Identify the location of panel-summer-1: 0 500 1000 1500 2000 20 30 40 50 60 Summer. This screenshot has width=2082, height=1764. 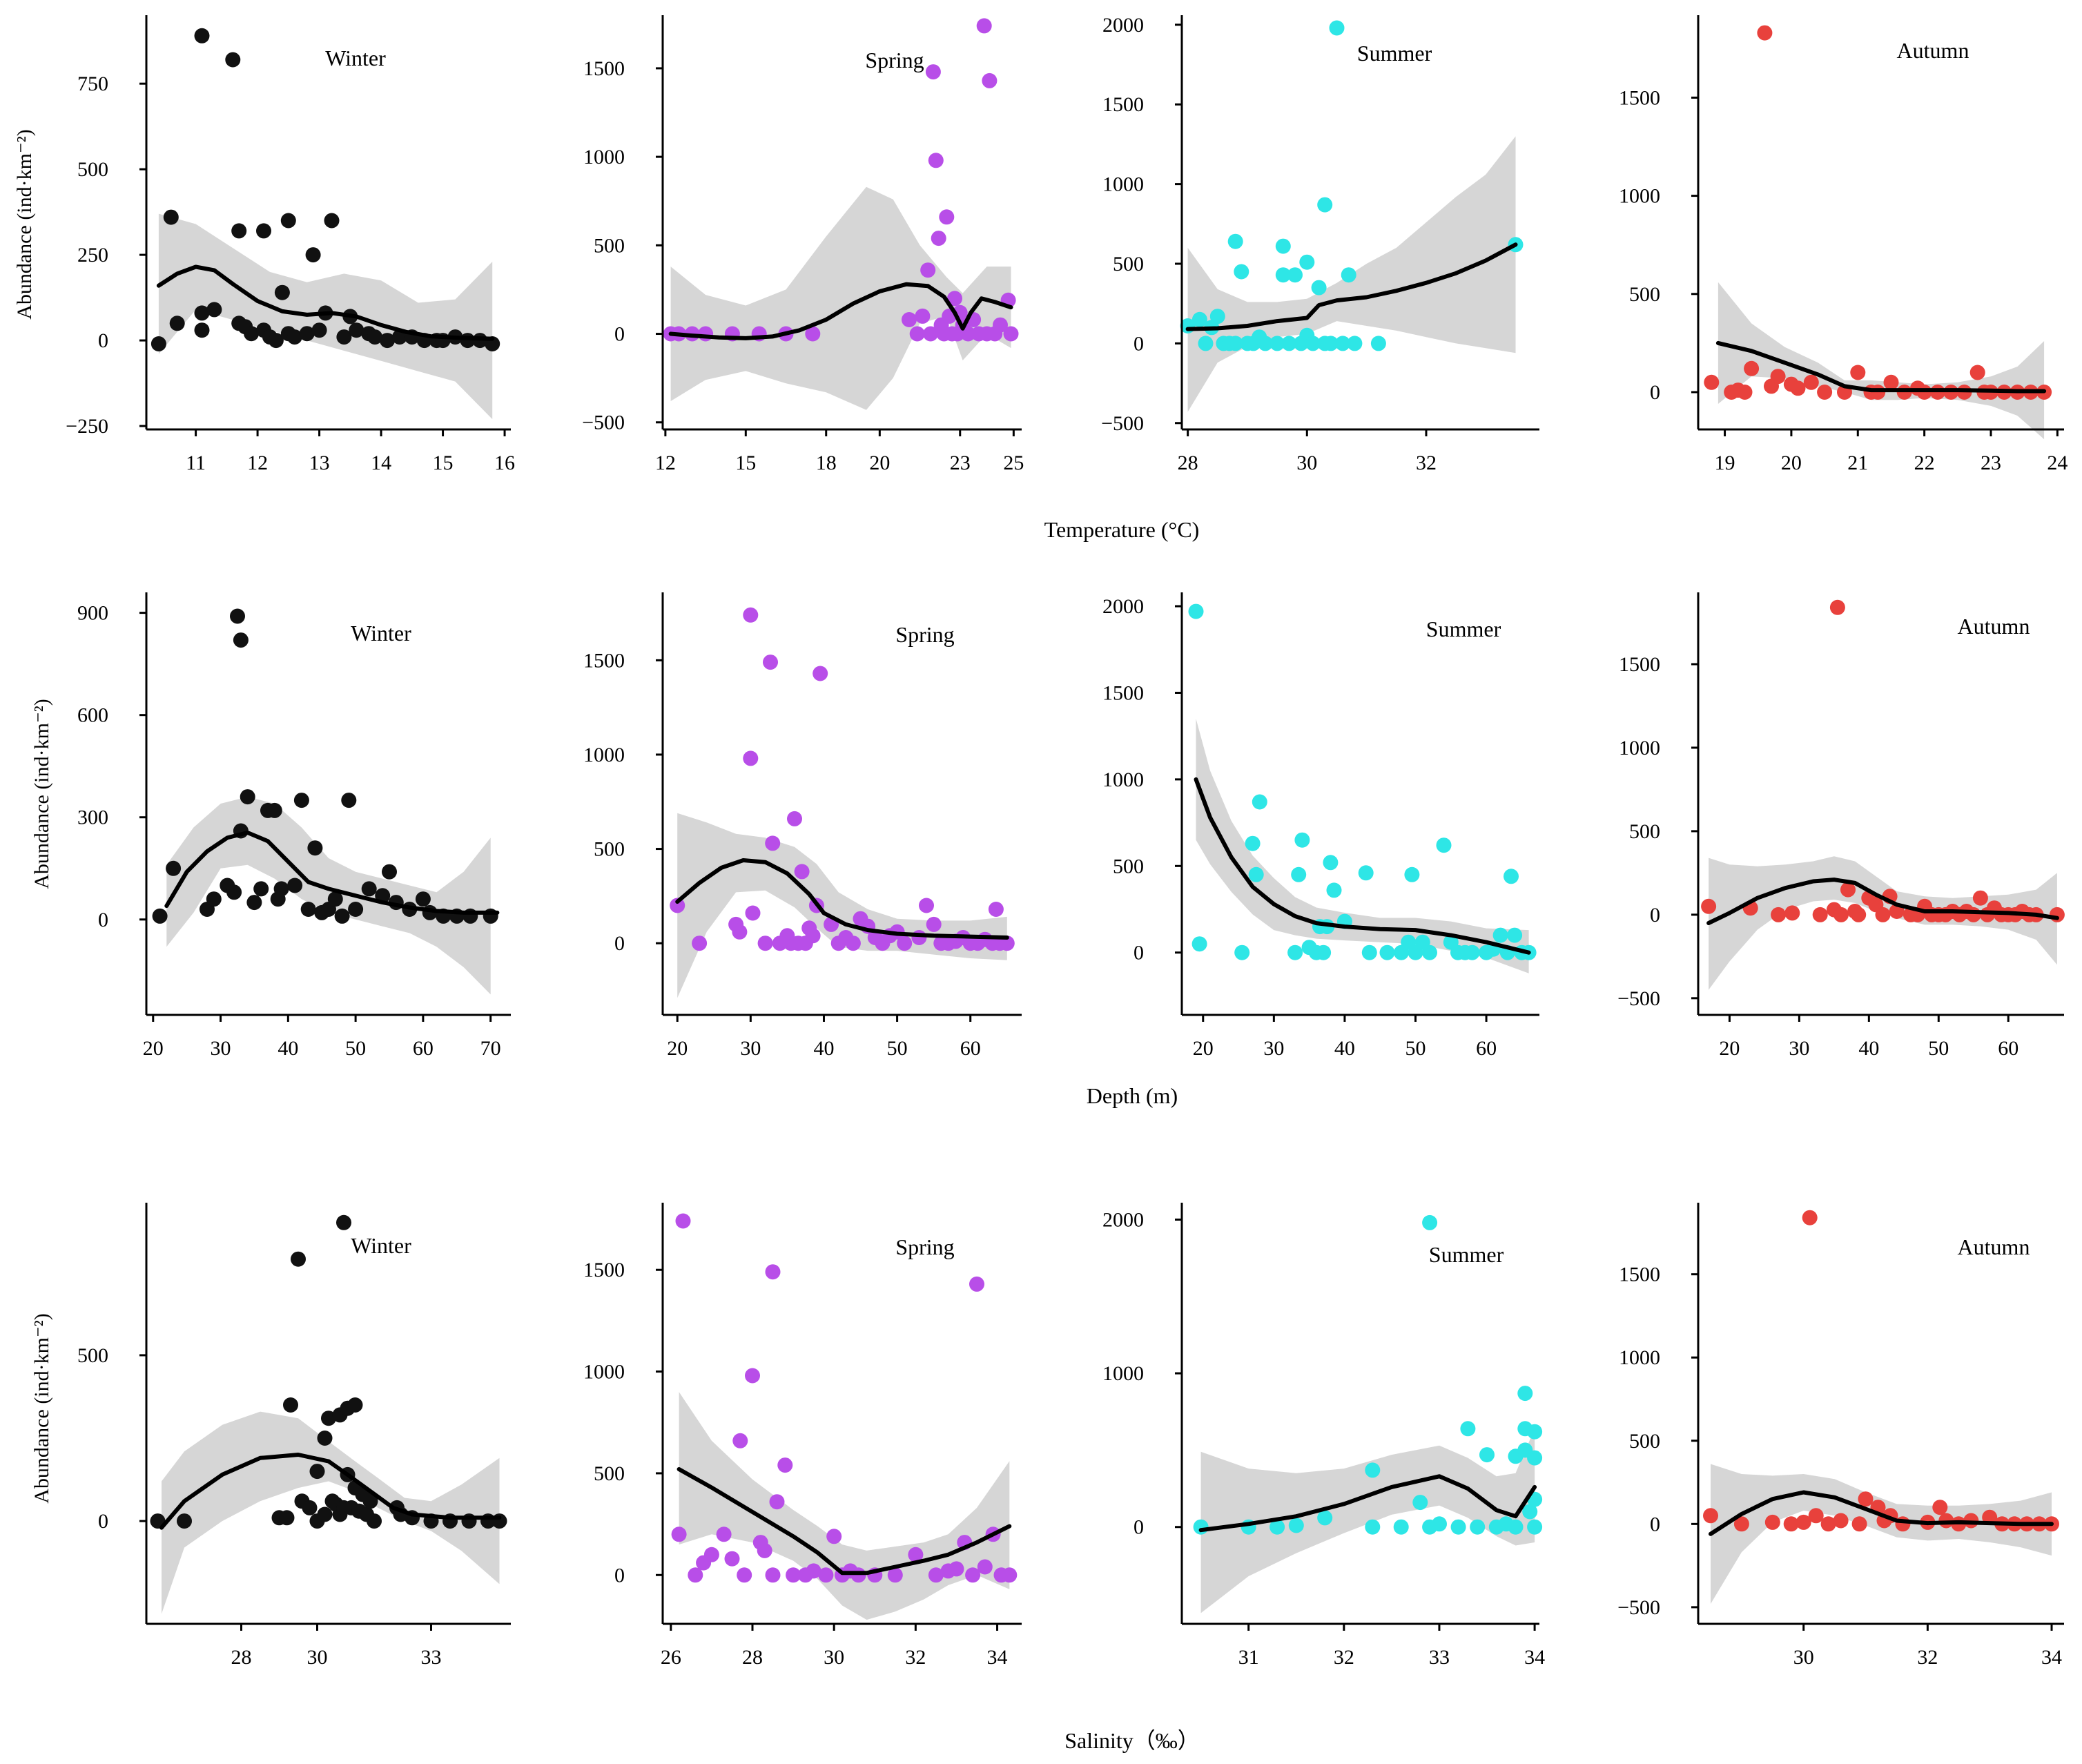
(1320, 826).